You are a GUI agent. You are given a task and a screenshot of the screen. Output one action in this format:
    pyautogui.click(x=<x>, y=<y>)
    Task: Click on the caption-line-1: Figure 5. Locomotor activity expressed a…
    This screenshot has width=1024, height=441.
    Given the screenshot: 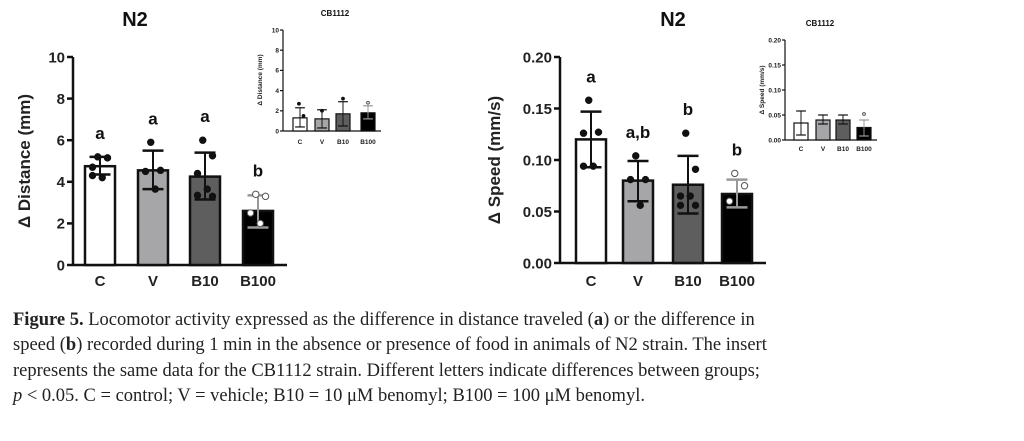 What is the action you would take?
    pyautogui.click(x=515, y=320)
    